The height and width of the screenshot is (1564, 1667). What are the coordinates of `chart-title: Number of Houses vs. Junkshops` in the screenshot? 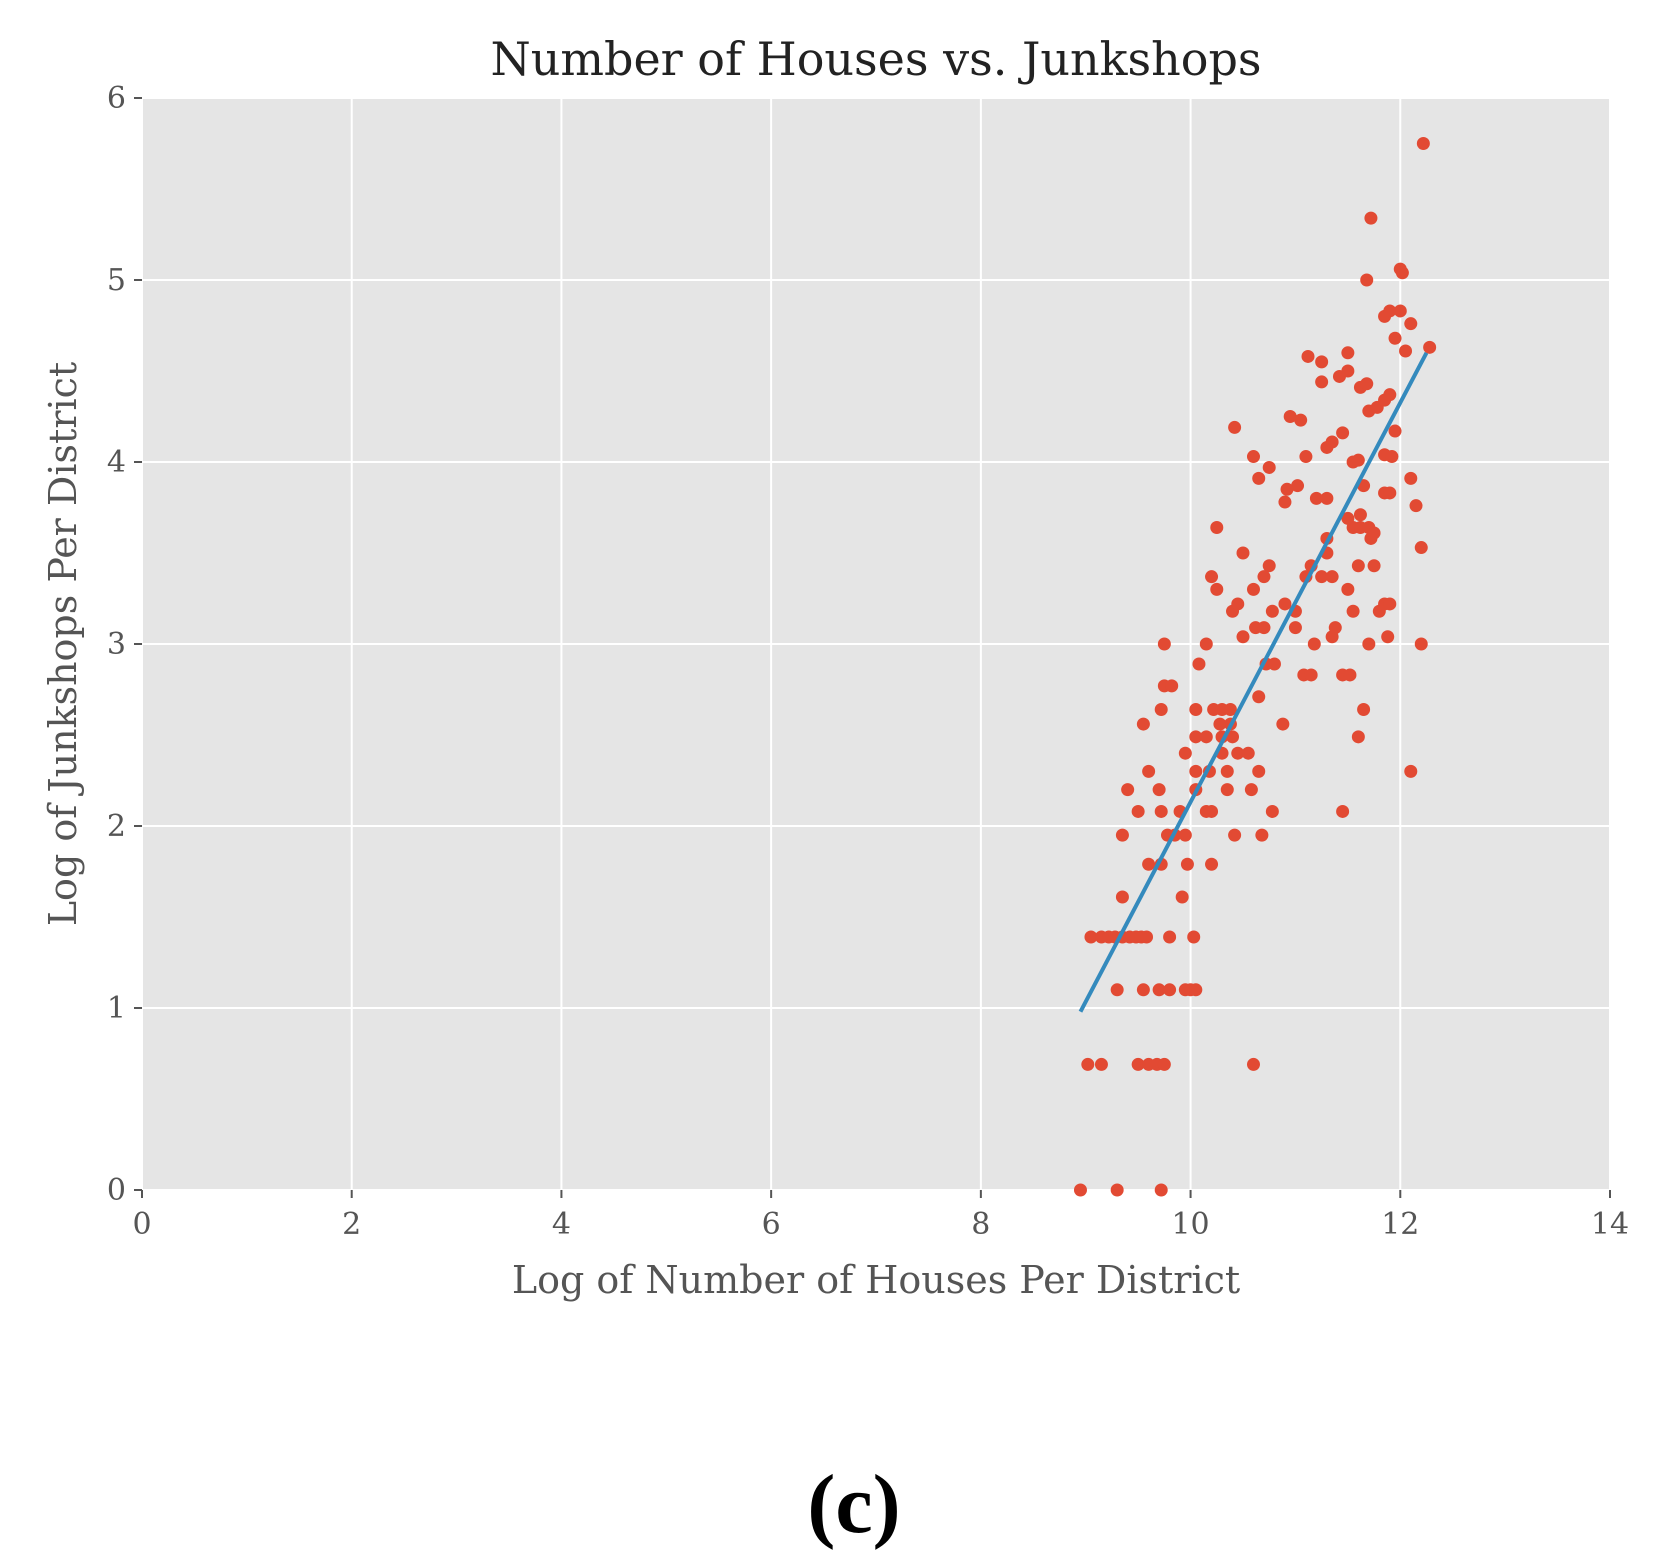 It's located at (876, 59).